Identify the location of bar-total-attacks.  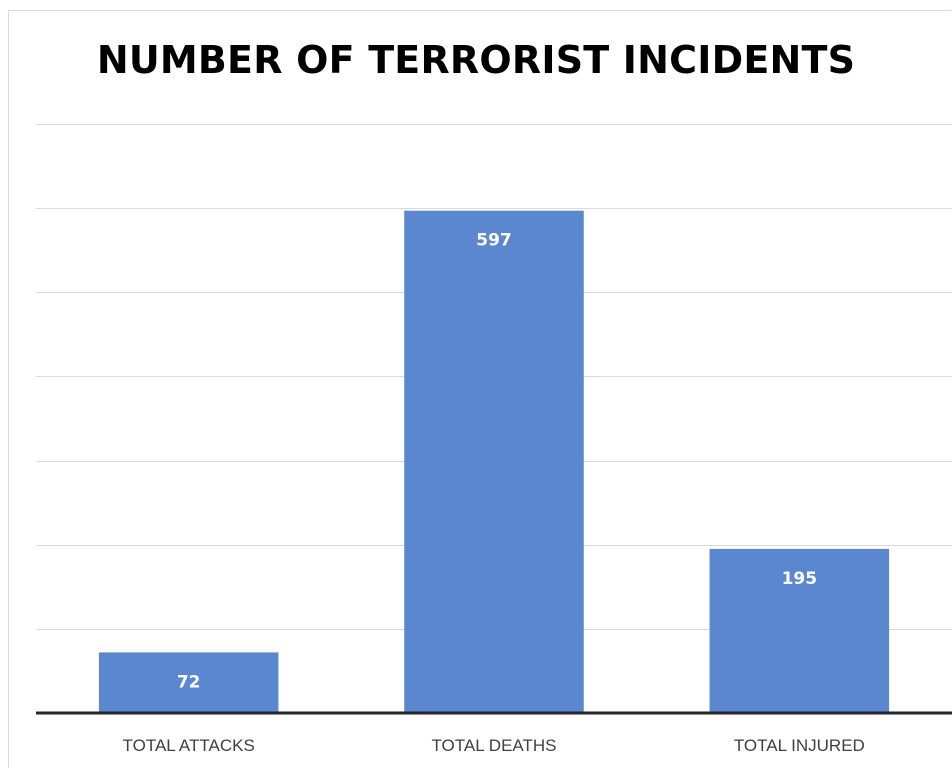
(188, 682).